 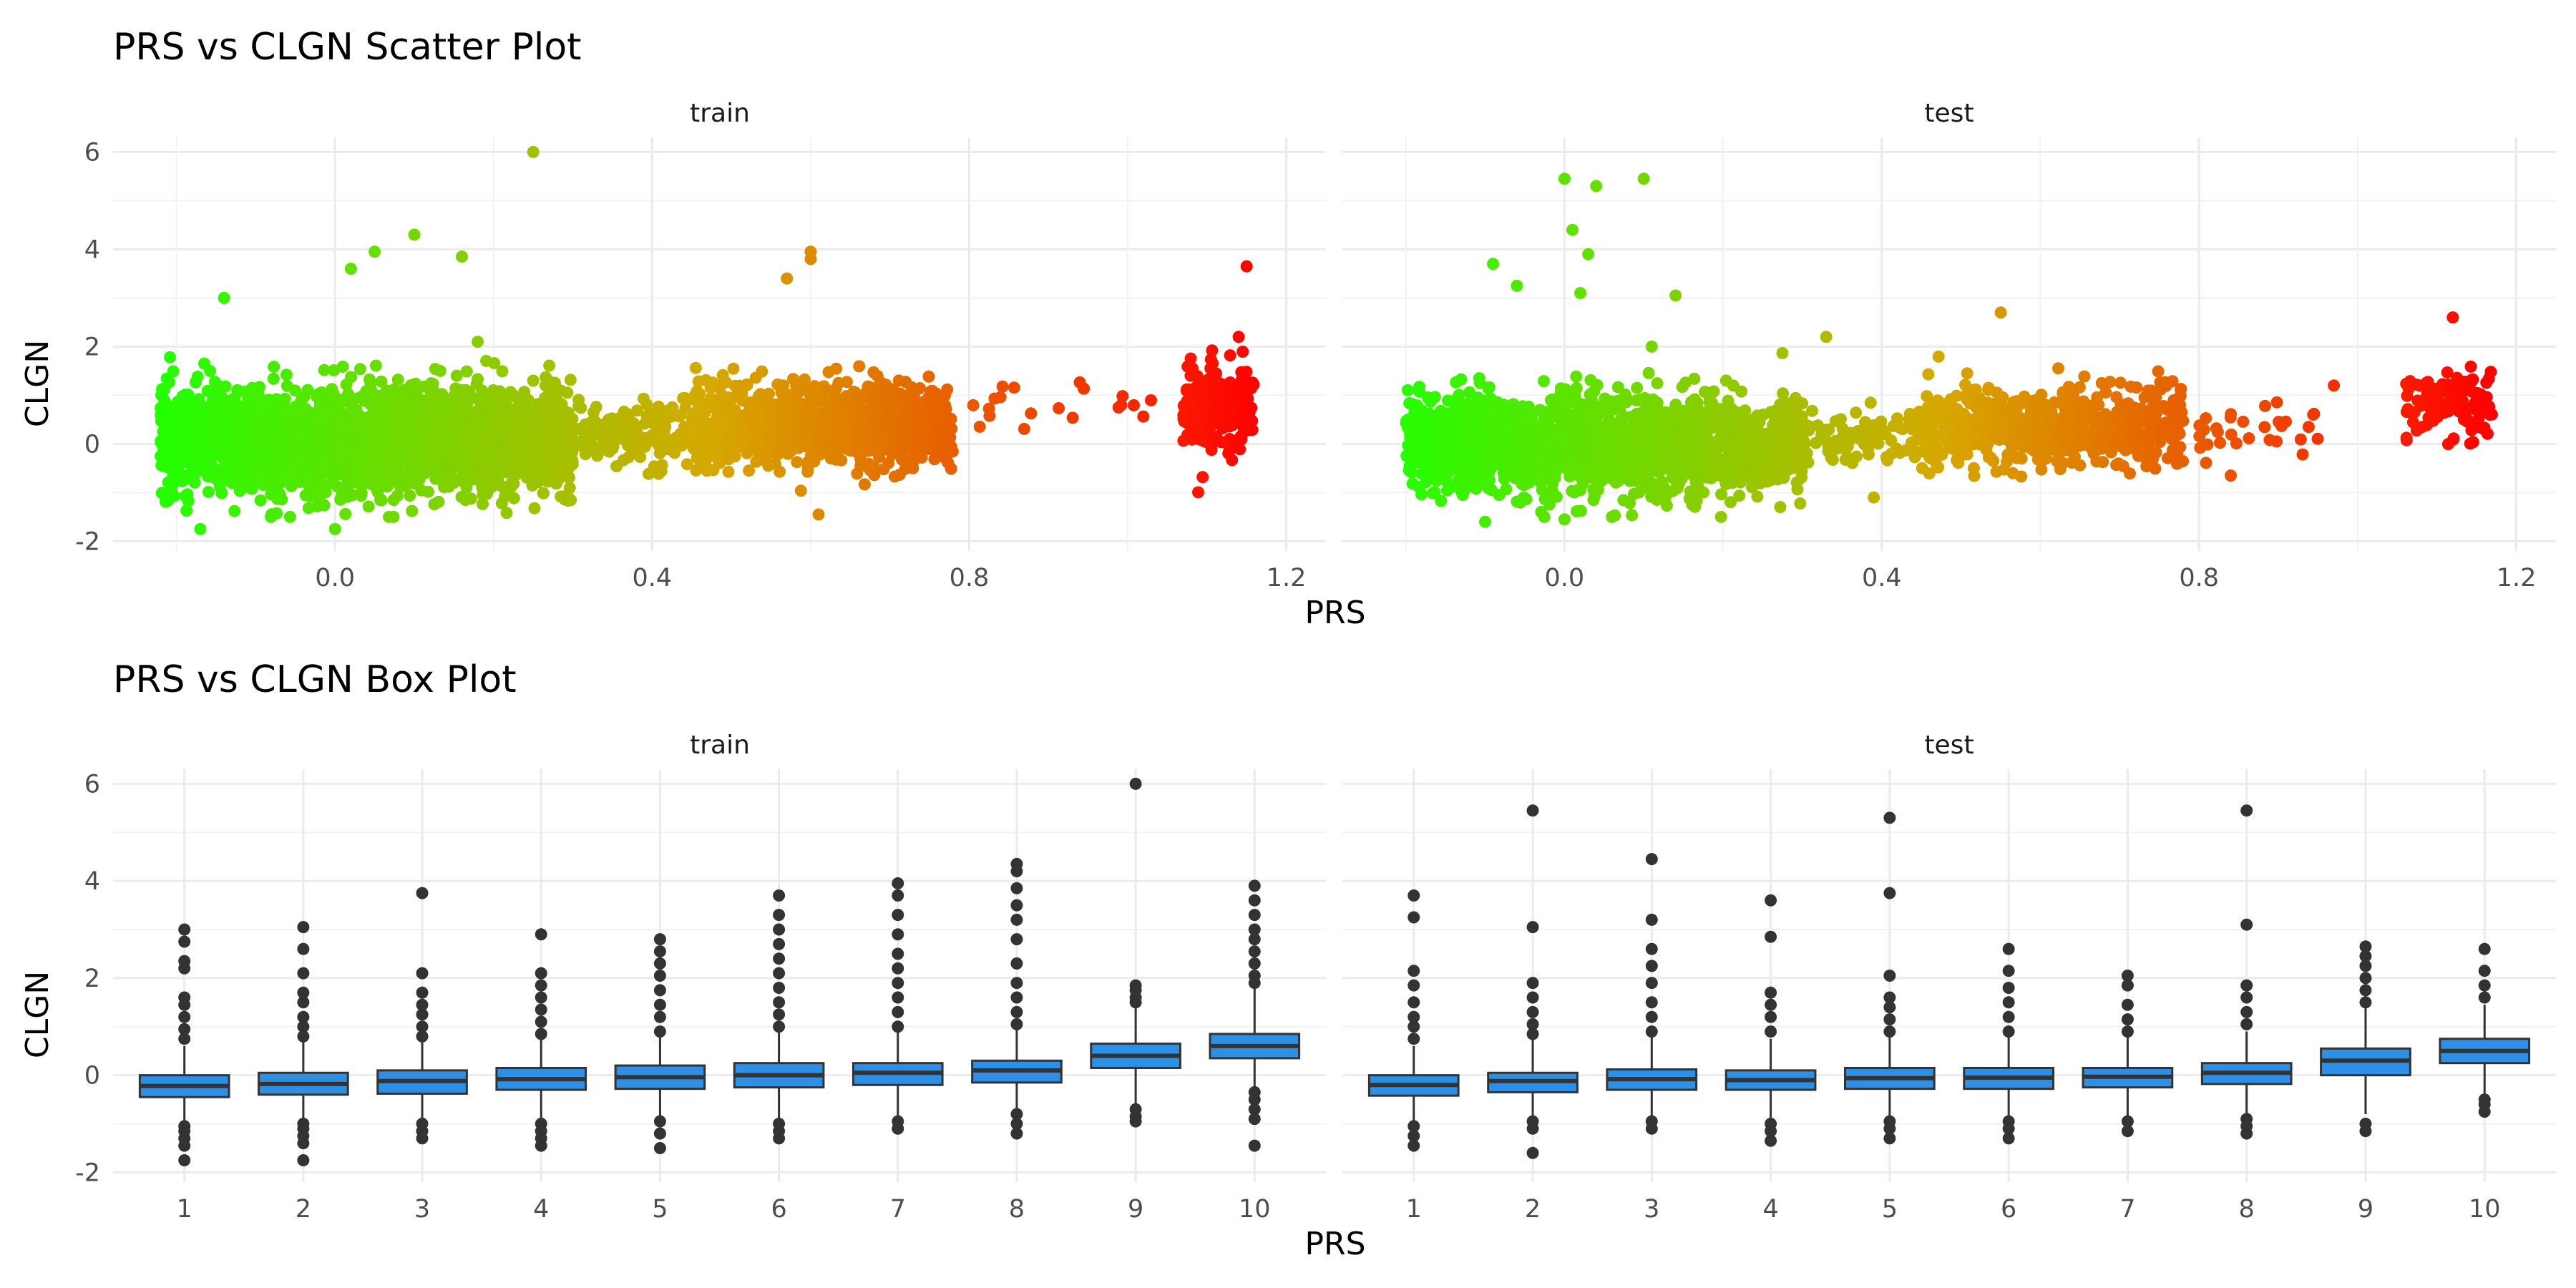 I want to click on y-tick-label: 0, so click(x=92, y=444).